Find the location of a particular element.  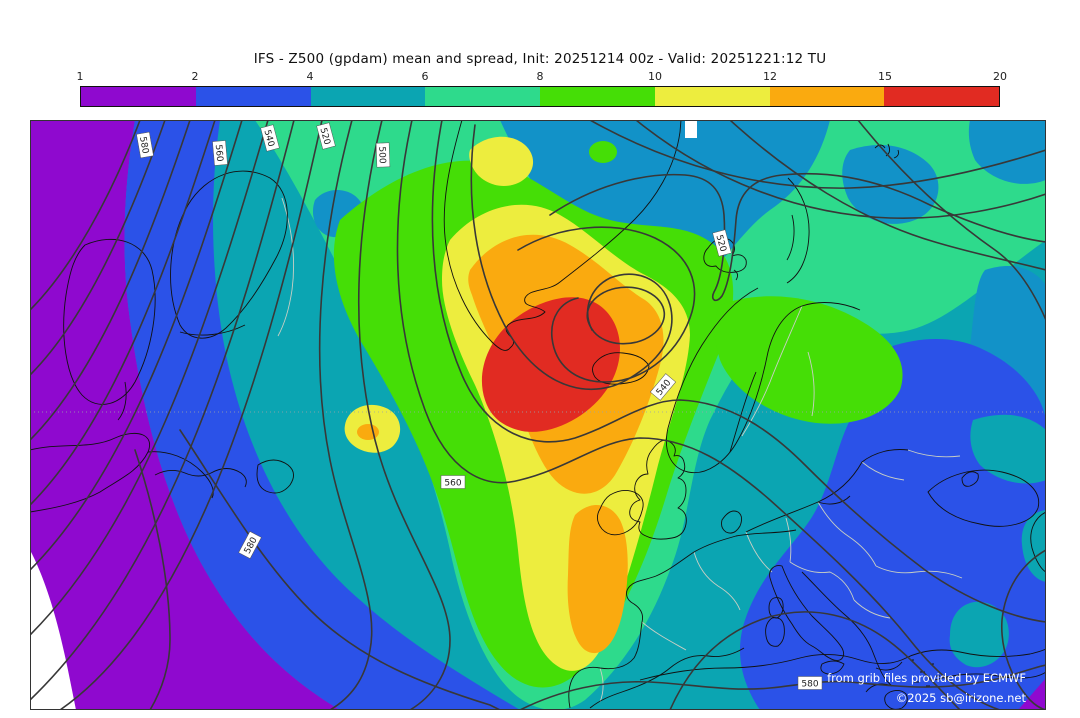

colorbar-tick: 20 is located at coordinates (1000, 76).